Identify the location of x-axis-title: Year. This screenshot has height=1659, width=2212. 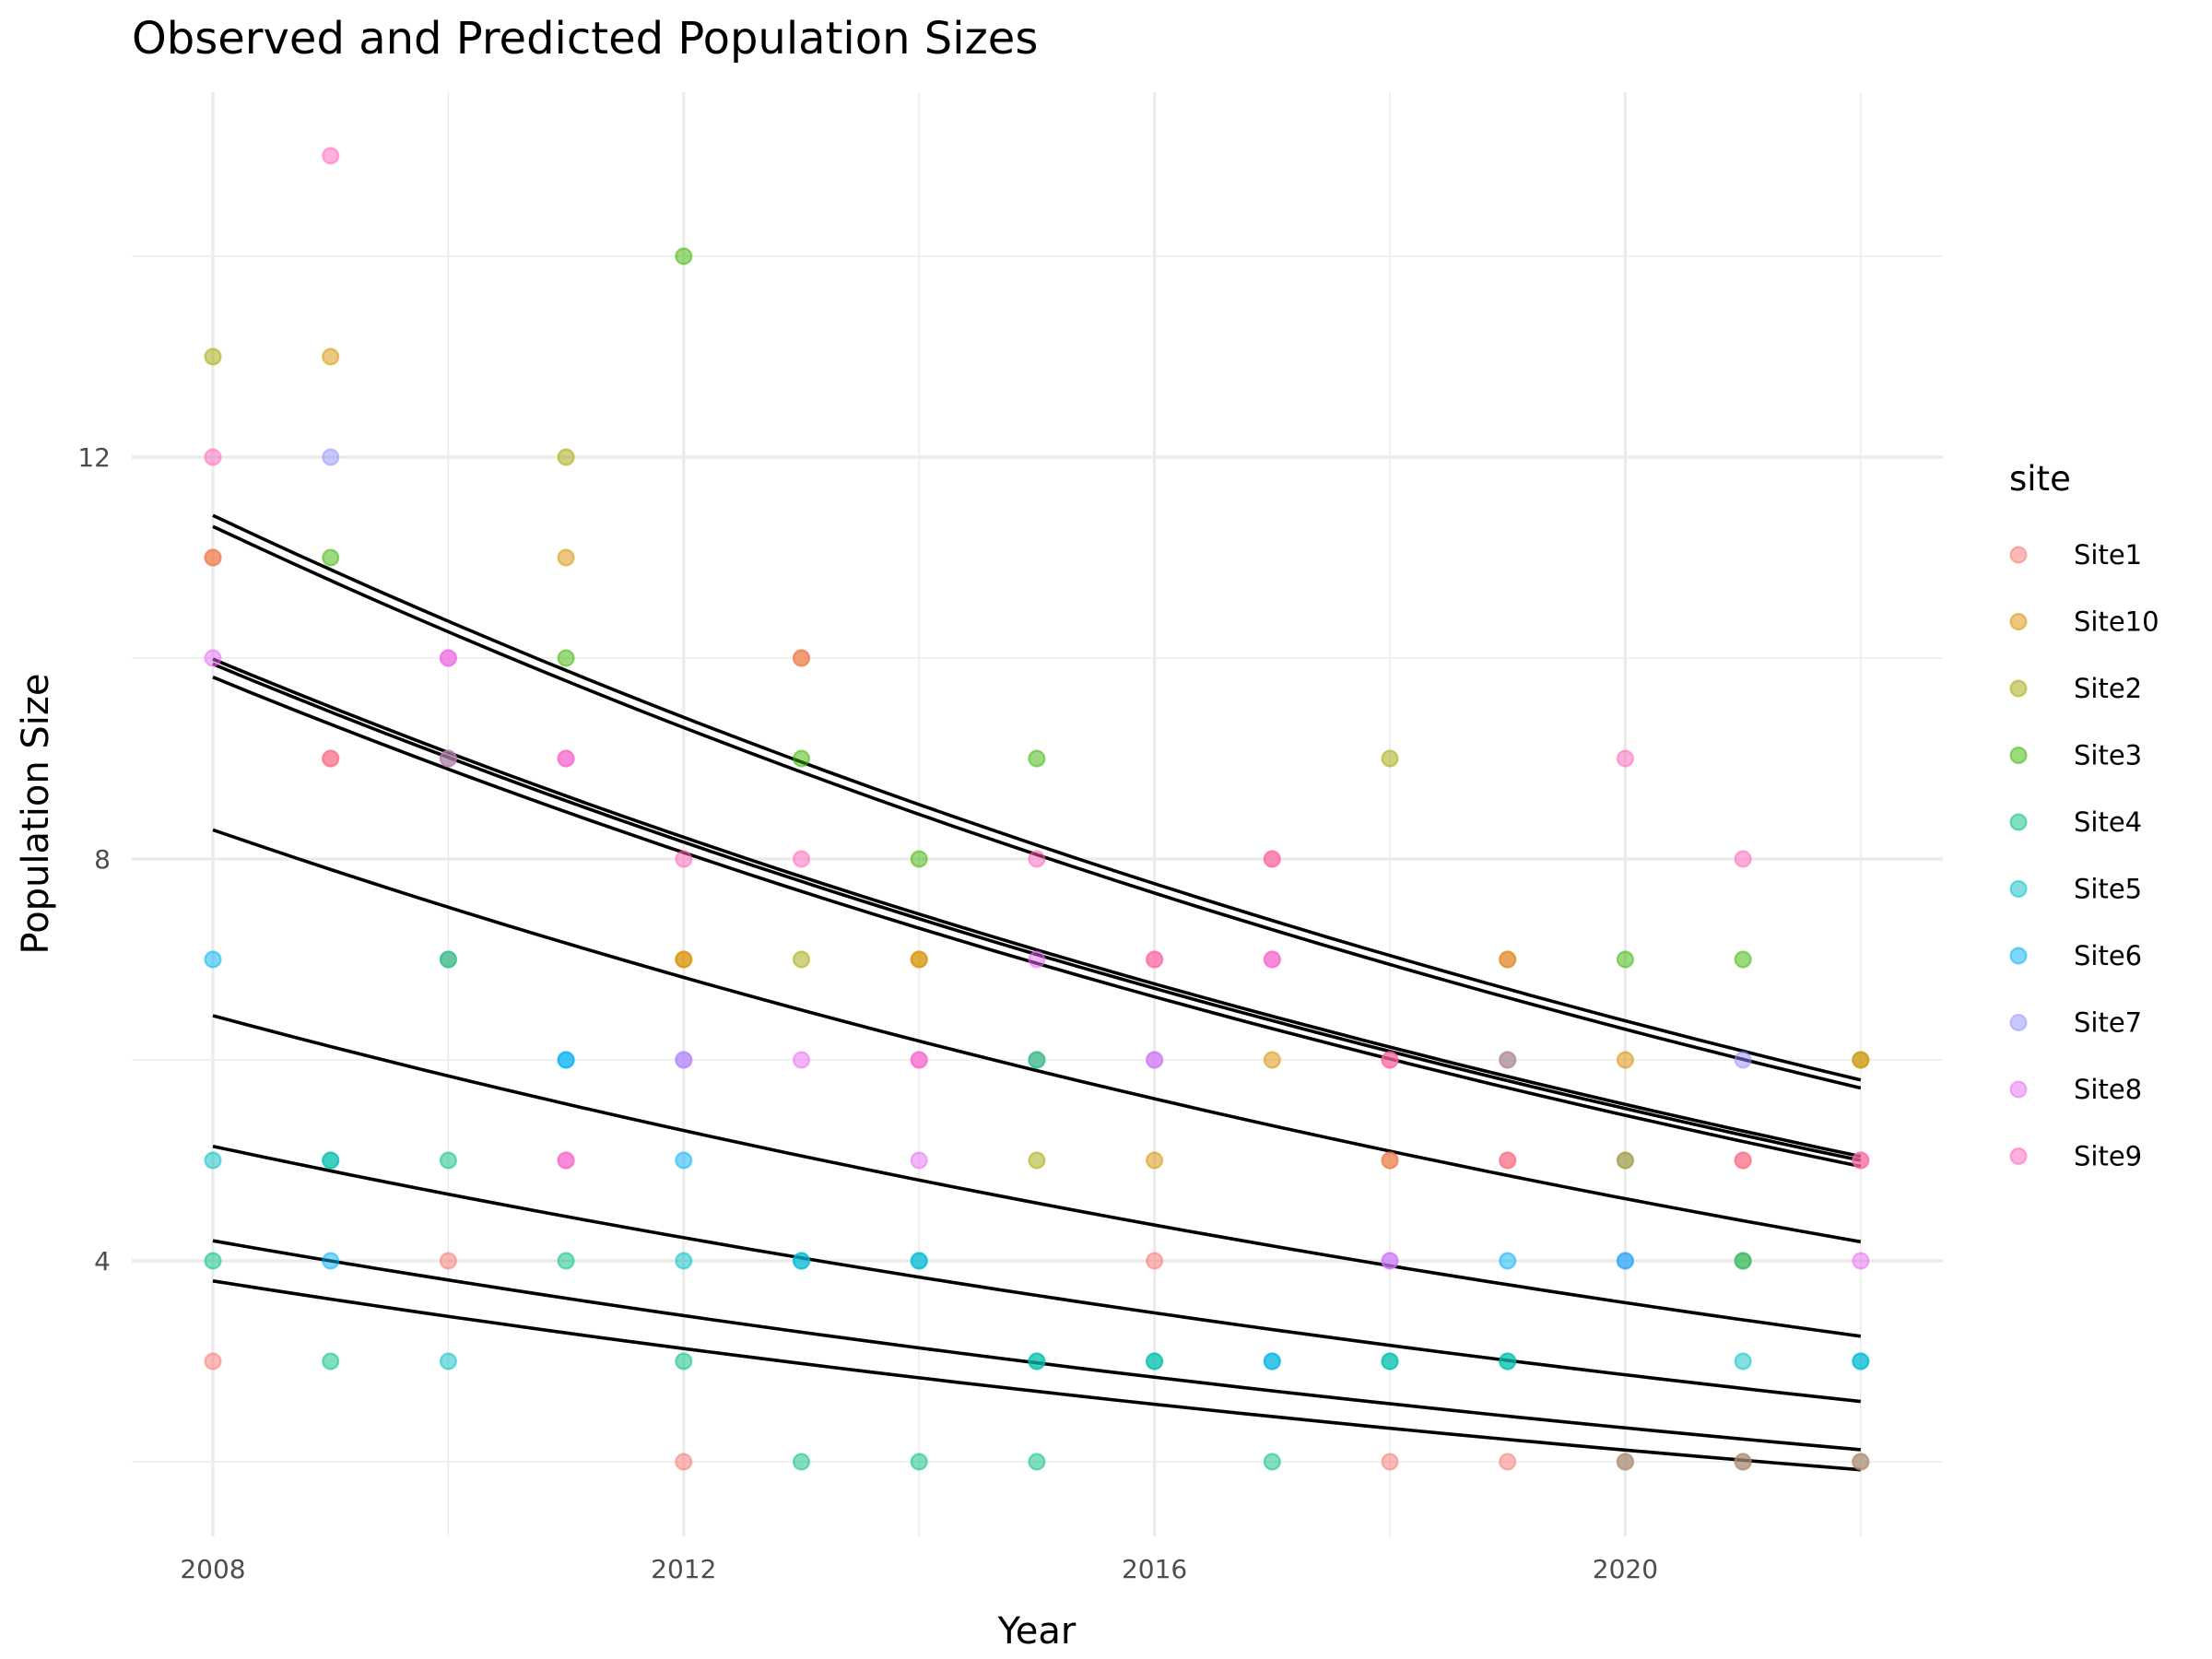
(1037, 1631).